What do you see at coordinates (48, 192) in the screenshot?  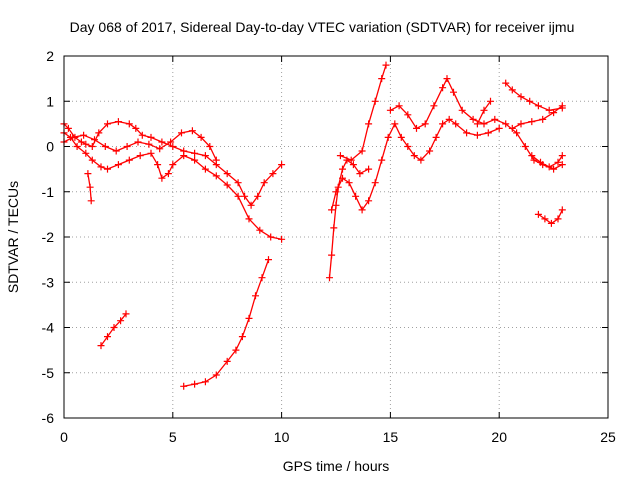 I see `y-tick-label: -1` at bounding box center [48, 192].